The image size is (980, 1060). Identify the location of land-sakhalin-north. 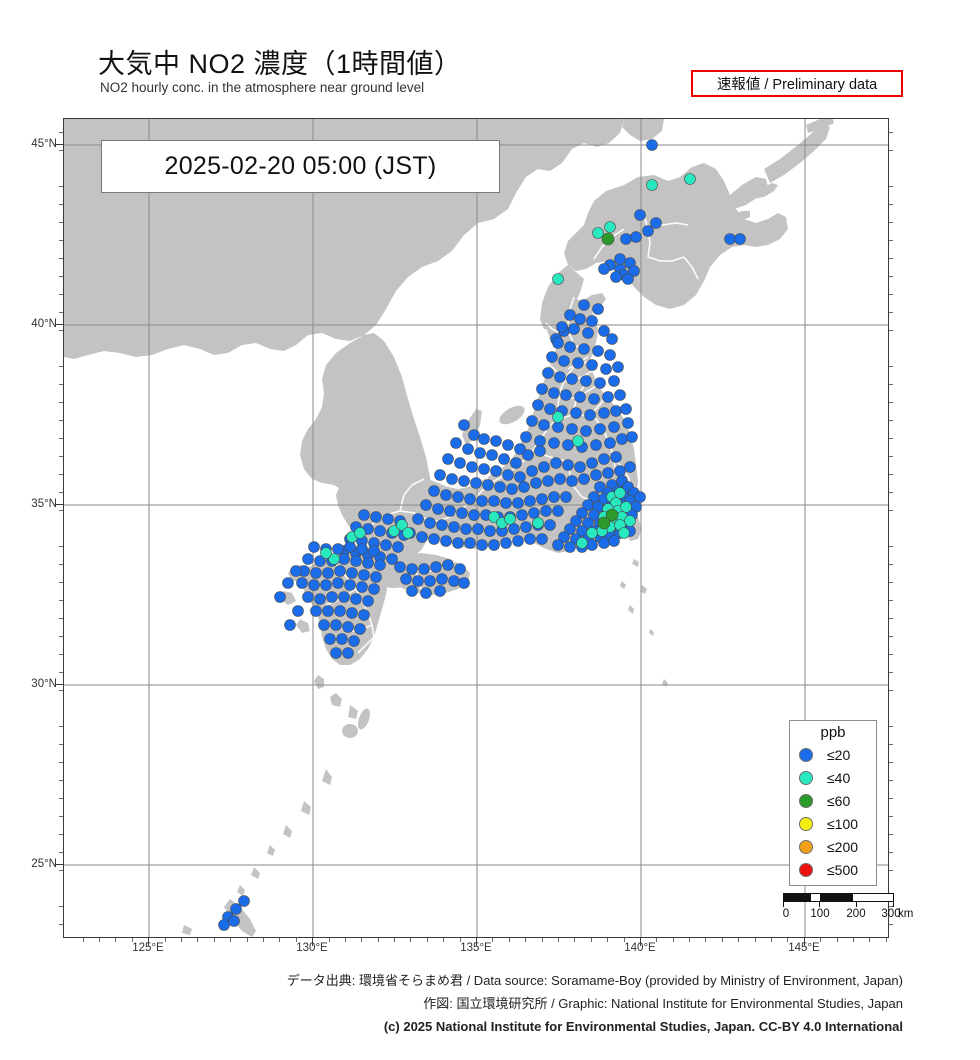
(643, 130).